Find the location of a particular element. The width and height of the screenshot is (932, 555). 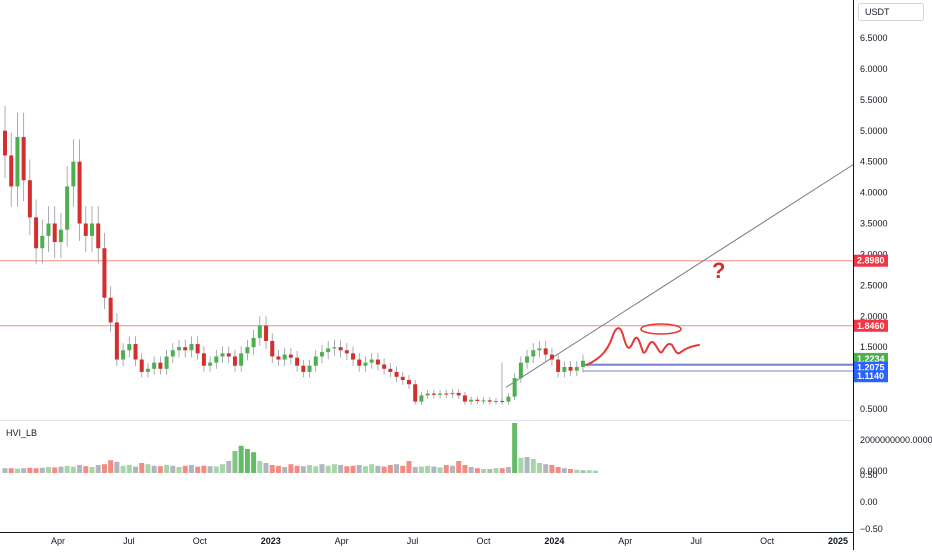

time-tick-label: 2025 is located at coordinates (838, 541).